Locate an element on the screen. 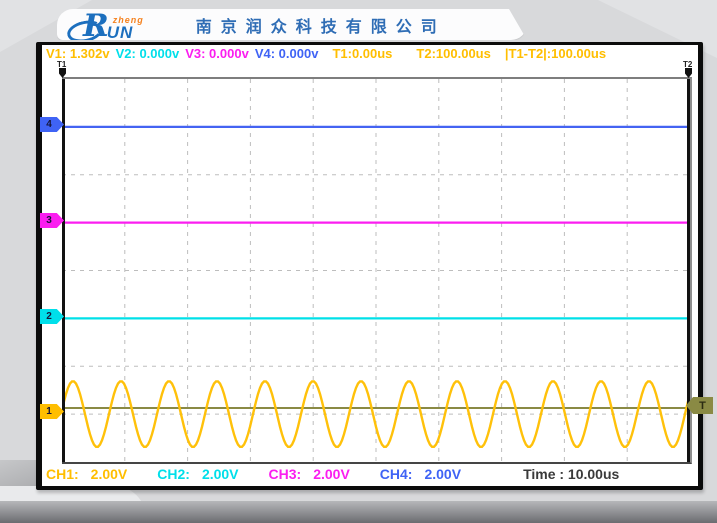  ch4-position-marker: 4 is located at coordinates (52, 124).